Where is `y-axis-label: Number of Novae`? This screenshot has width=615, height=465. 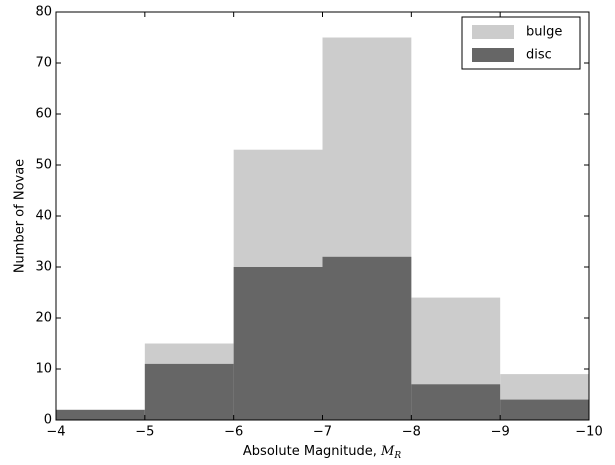 y-axis-label: Number of Novae is located at coordinates (20, 216).